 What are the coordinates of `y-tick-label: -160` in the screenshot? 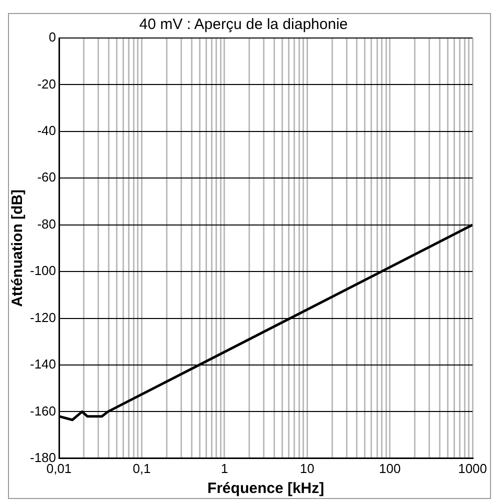 It's located at (43, 410).